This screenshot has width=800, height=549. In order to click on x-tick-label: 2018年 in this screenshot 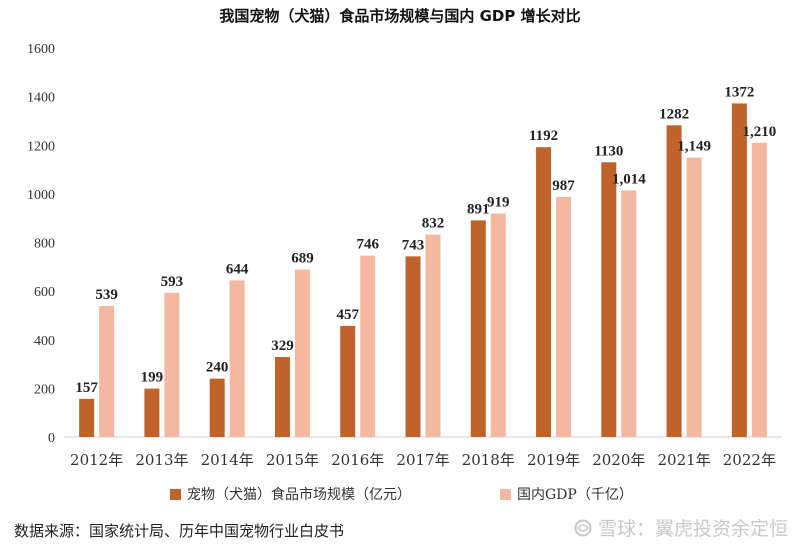, I will do `click(488, 460)`.